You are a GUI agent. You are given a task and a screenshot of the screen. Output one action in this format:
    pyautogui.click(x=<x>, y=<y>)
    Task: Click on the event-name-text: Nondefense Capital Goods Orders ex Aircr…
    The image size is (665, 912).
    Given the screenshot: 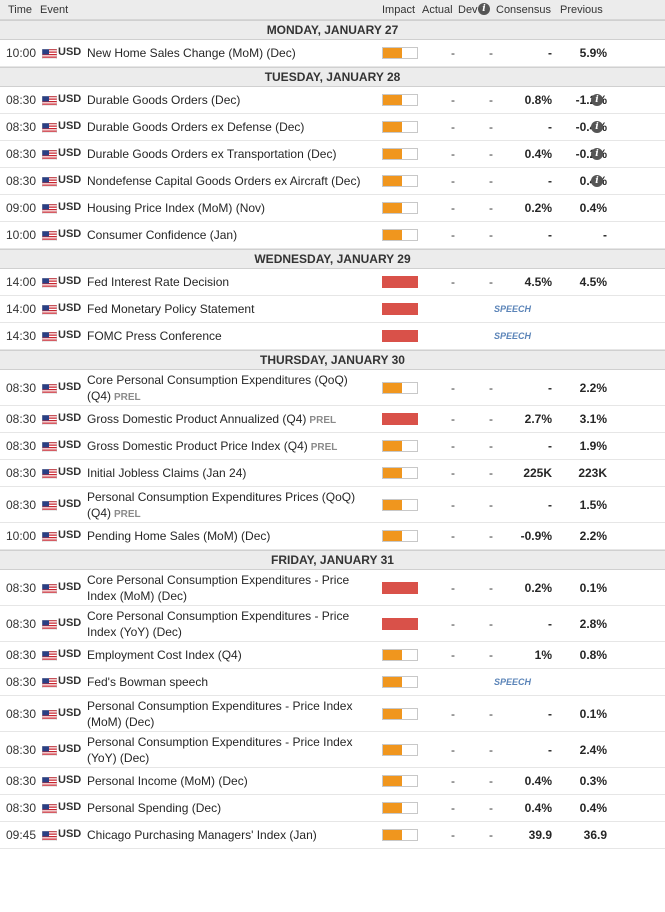 What is the action you would take?
    pyautogui.click(x=224, y=181)
    